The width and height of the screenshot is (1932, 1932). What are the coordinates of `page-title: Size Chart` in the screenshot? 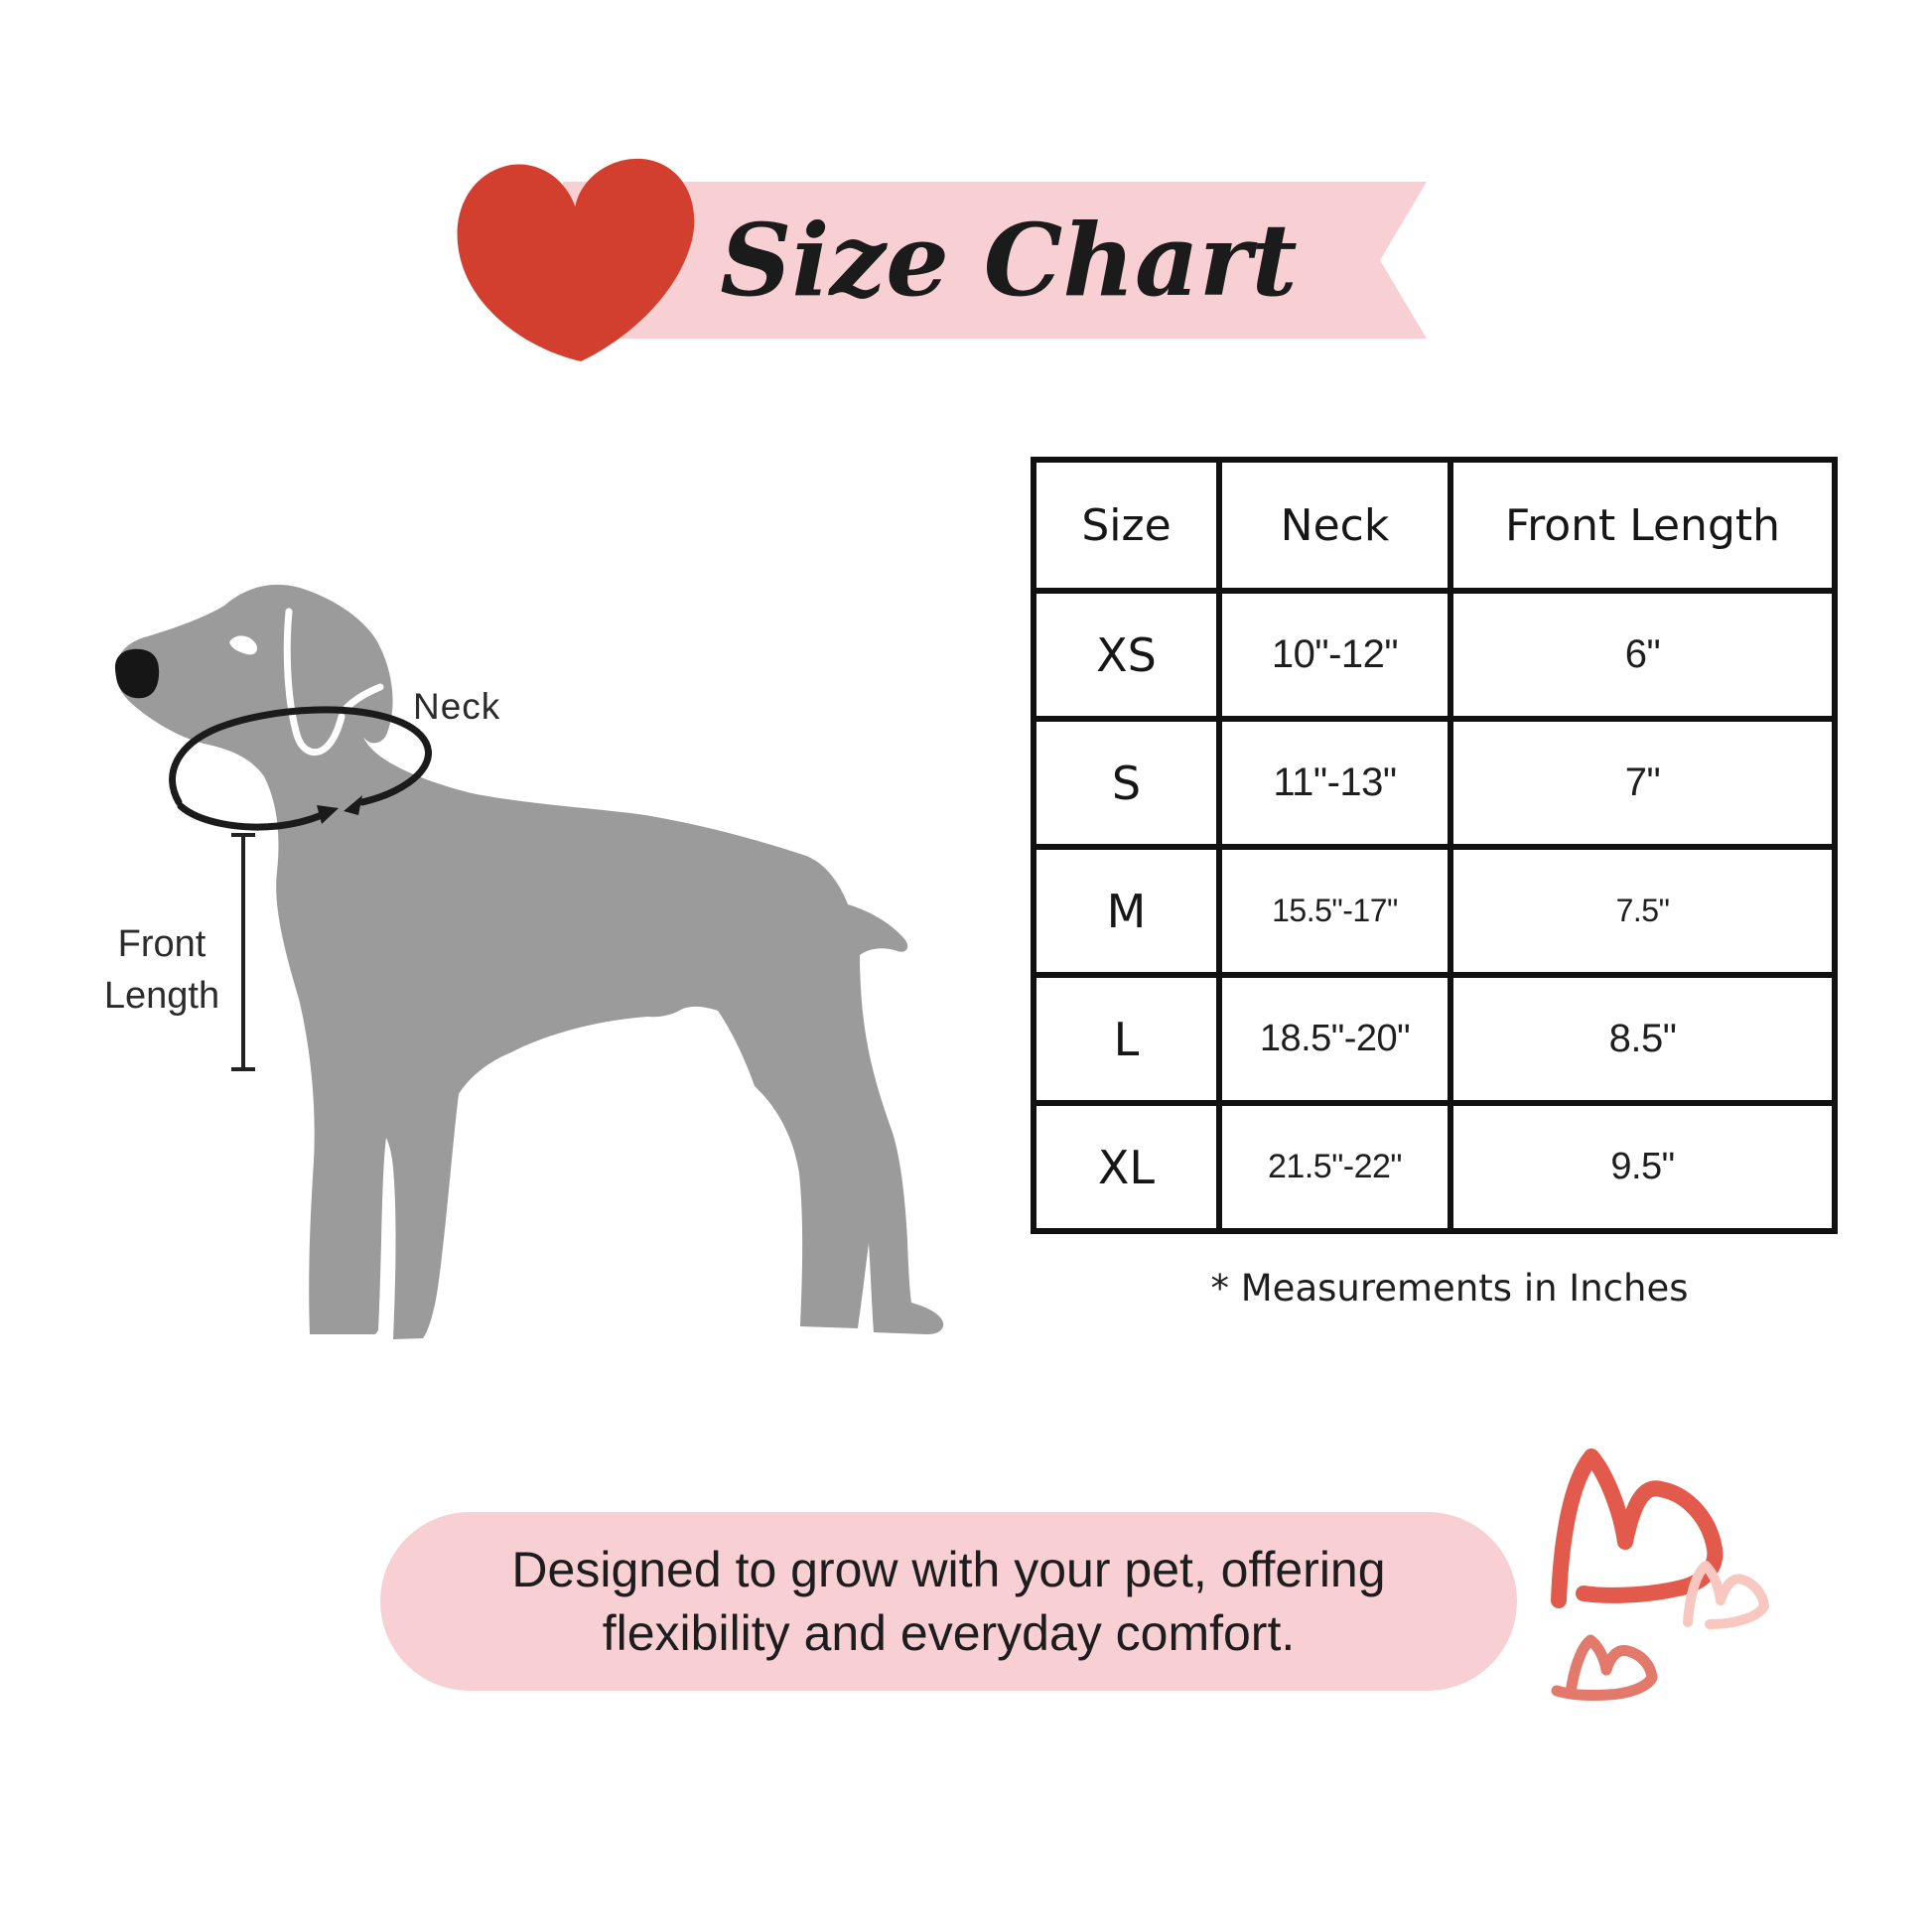 It's located at (1009, 261).